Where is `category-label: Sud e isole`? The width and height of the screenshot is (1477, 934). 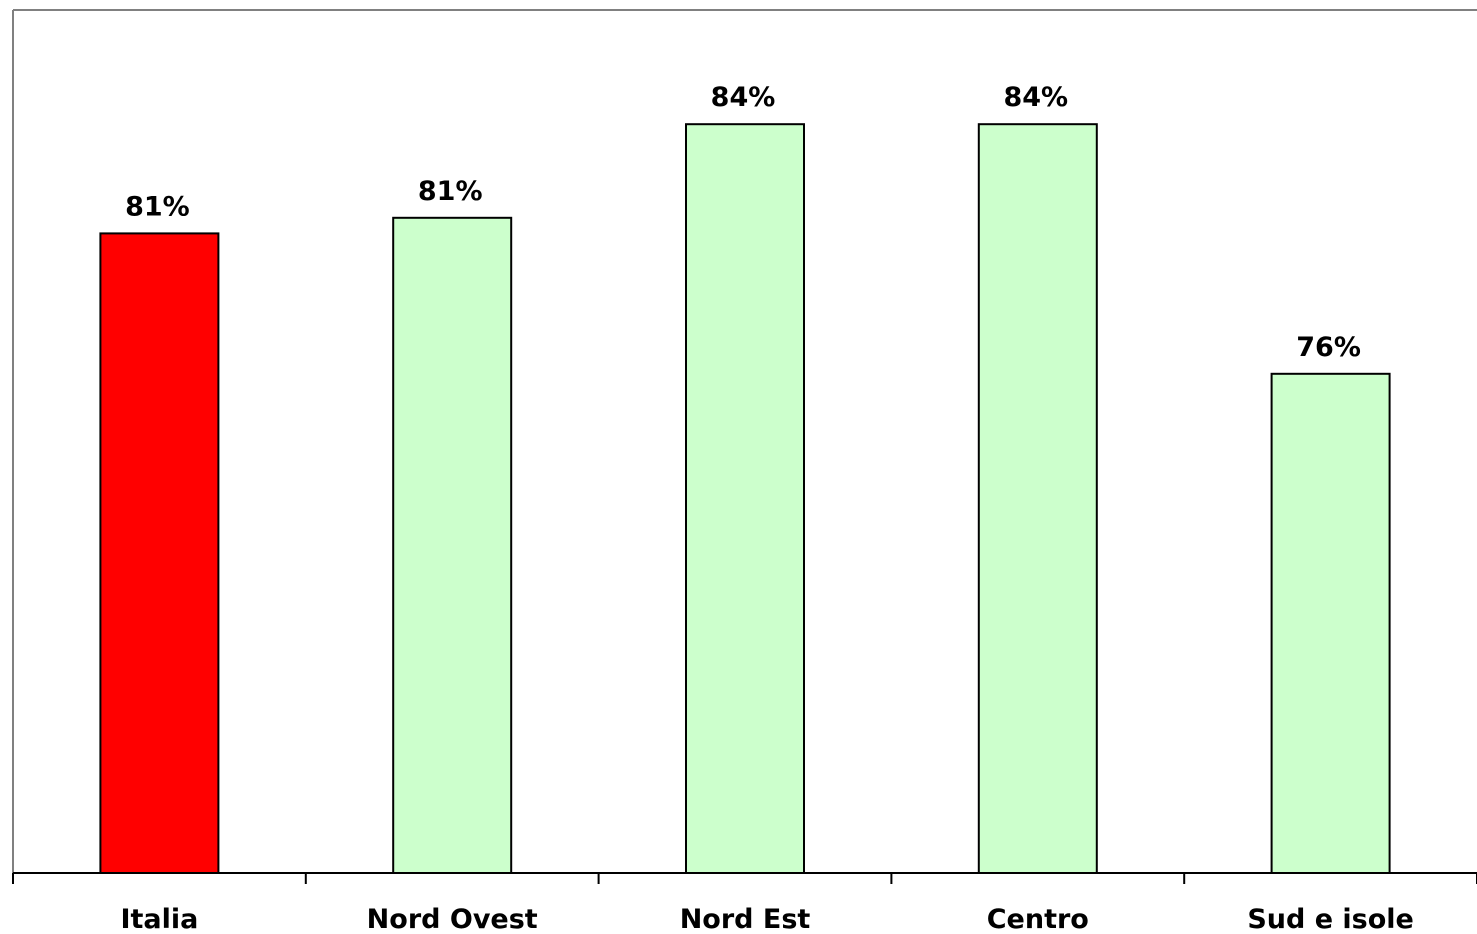
category-label: Sud e isole is located at coordinates (1330, 919).